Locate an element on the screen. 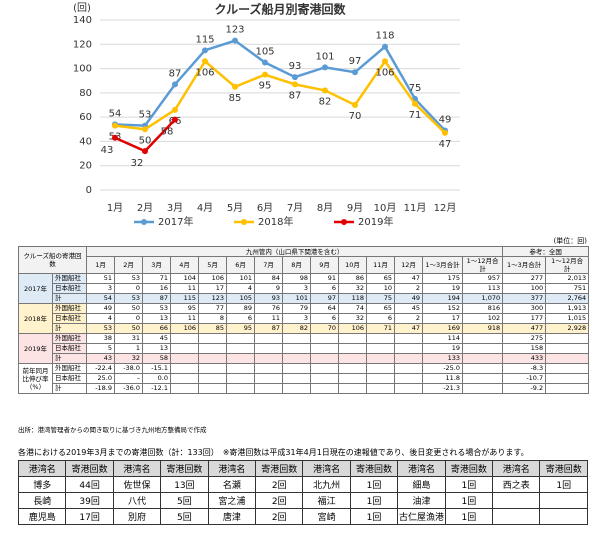 The height and width of the screenshot is (557, 595). cell: 98 is located at coordinates (297, 278).